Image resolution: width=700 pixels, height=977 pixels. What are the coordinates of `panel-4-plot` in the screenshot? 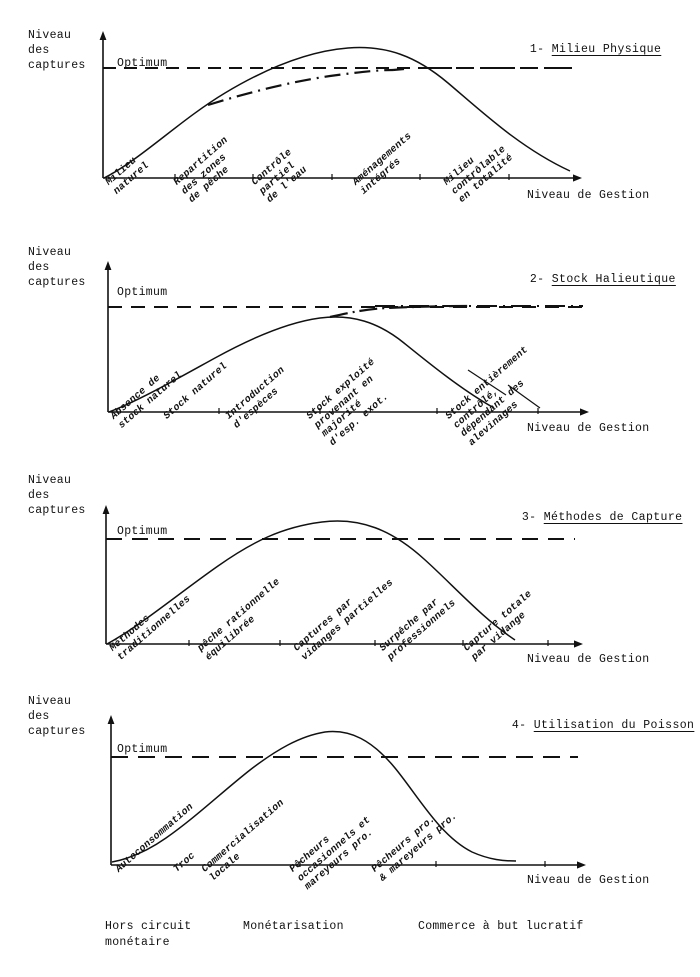 It's located at (346, 792).